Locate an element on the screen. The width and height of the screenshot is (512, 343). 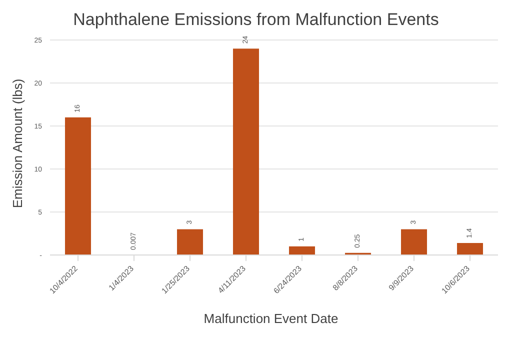
chart-title: Naphthalene Emissions from Malfunction Events is located at coordinates (256, 20).